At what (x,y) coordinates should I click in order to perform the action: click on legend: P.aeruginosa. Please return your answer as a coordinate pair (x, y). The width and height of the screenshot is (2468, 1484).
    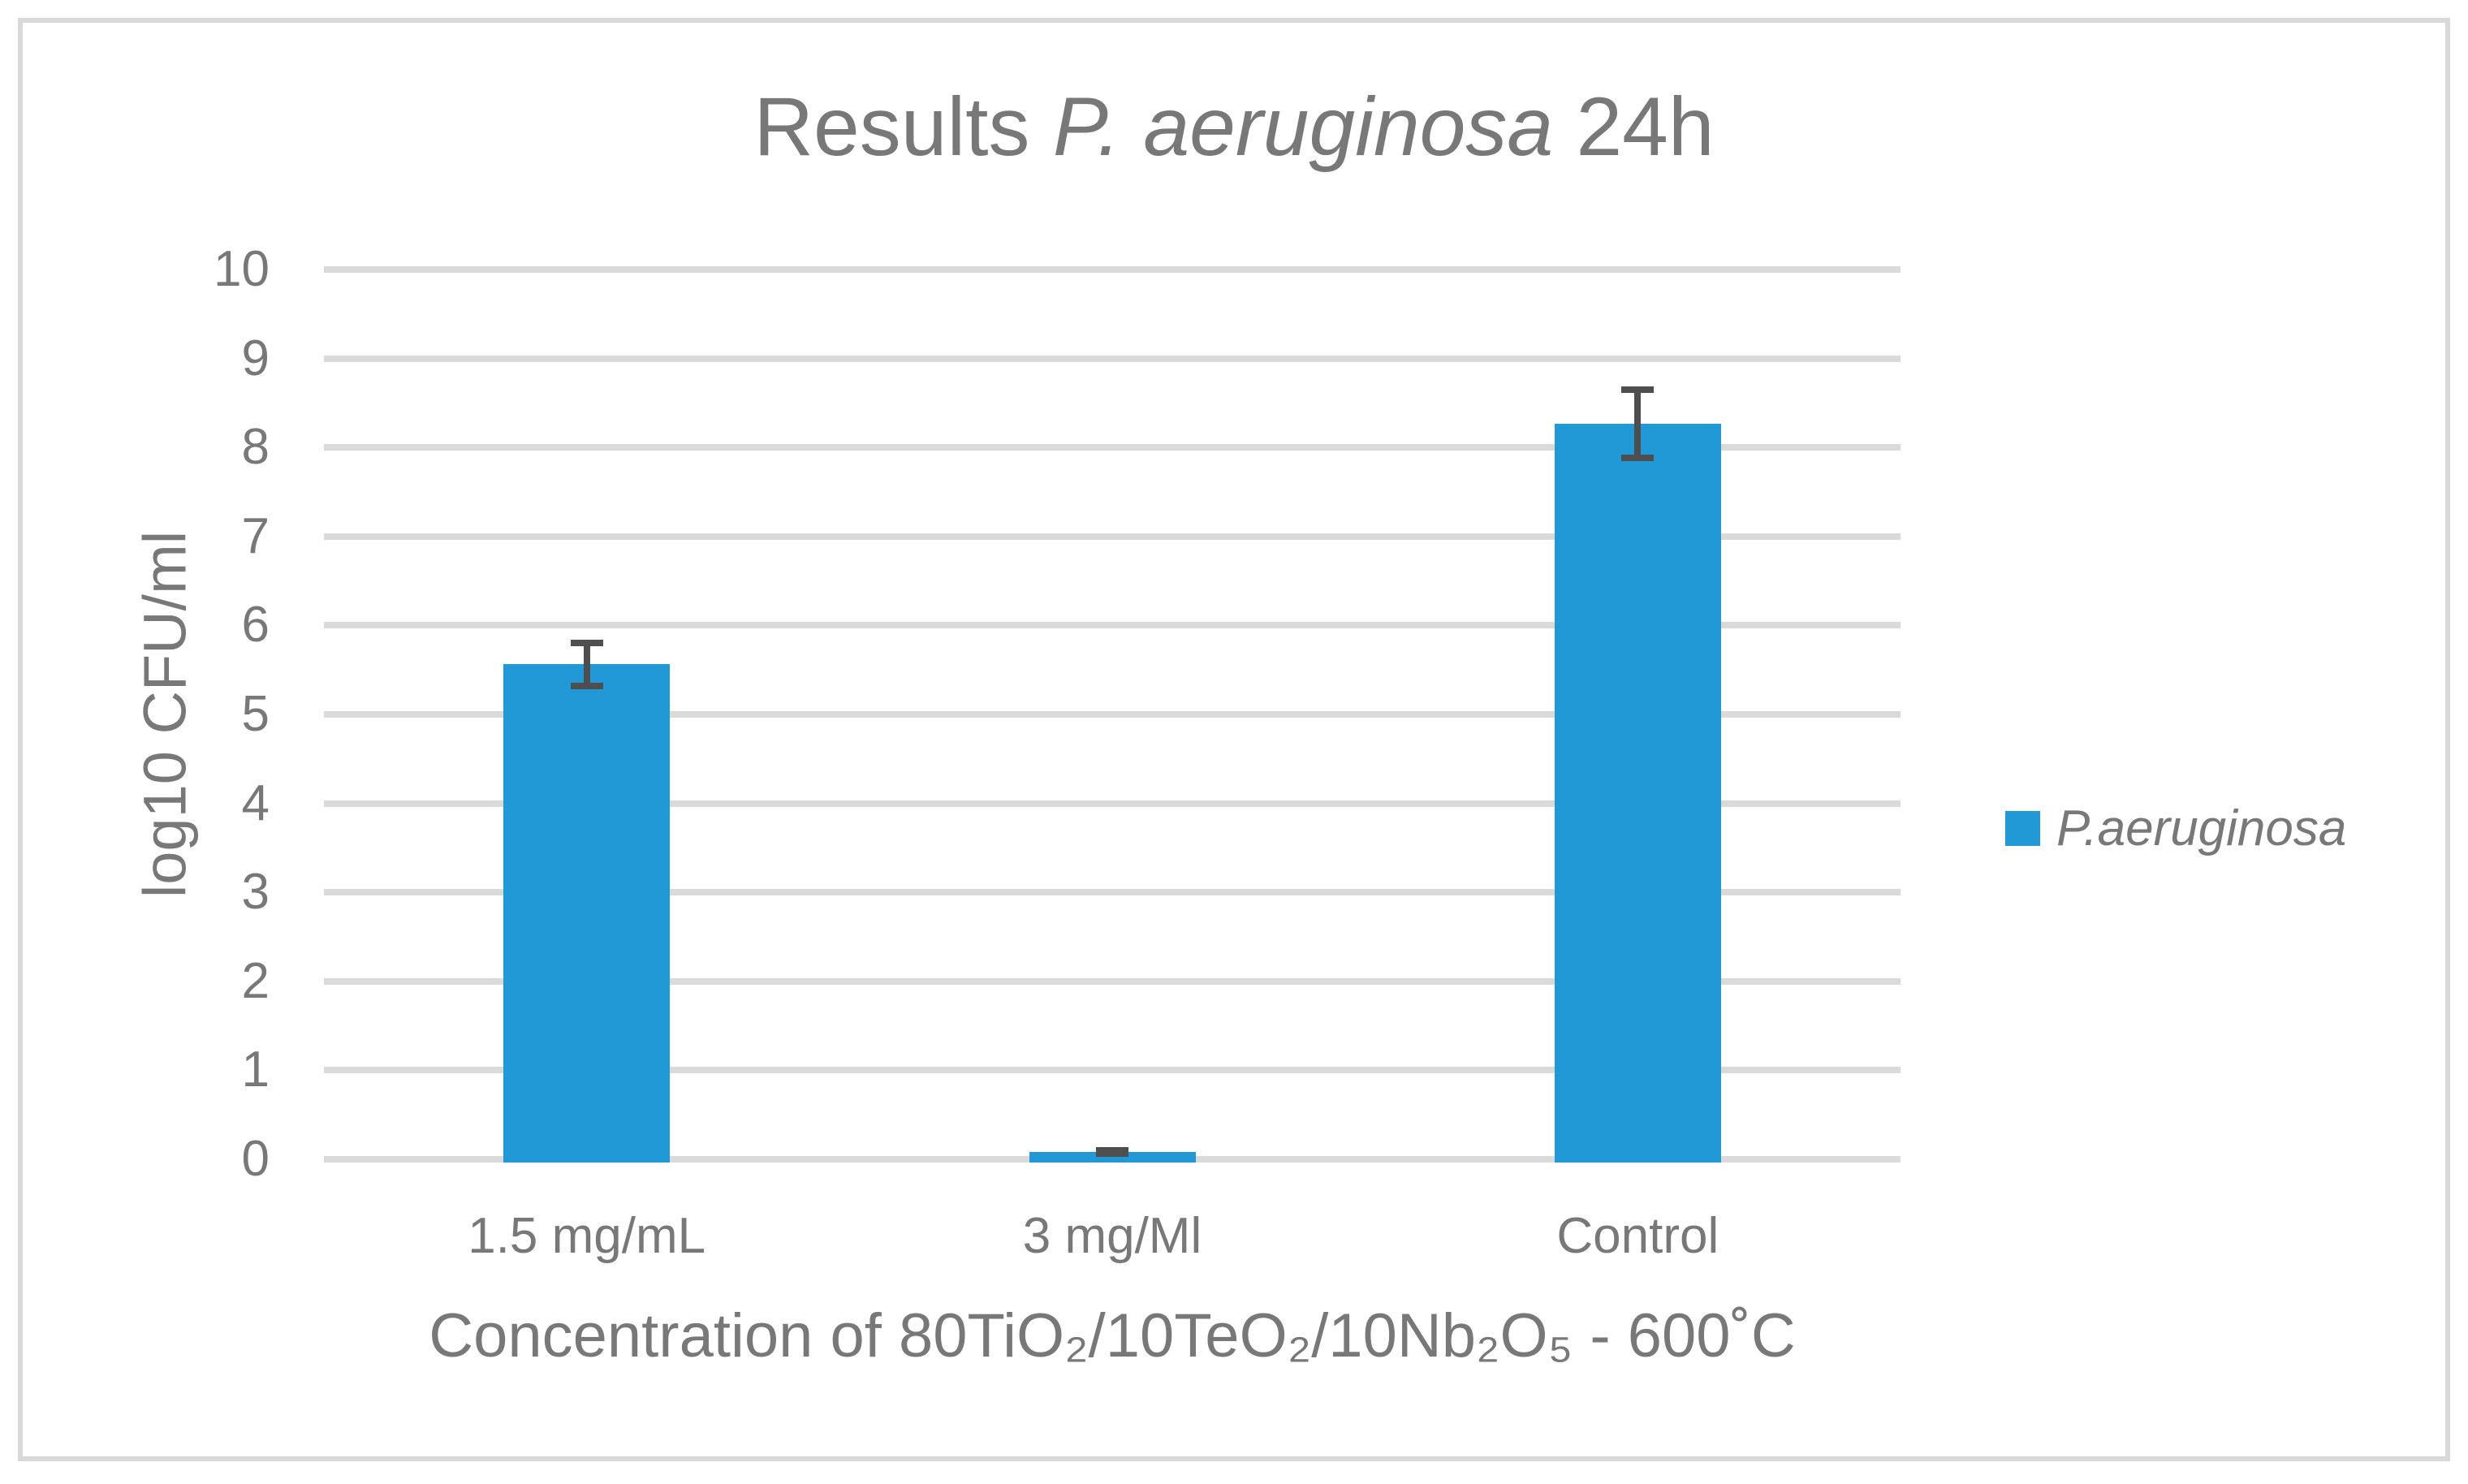
    Looking at the image, I should click on (2175, 828).